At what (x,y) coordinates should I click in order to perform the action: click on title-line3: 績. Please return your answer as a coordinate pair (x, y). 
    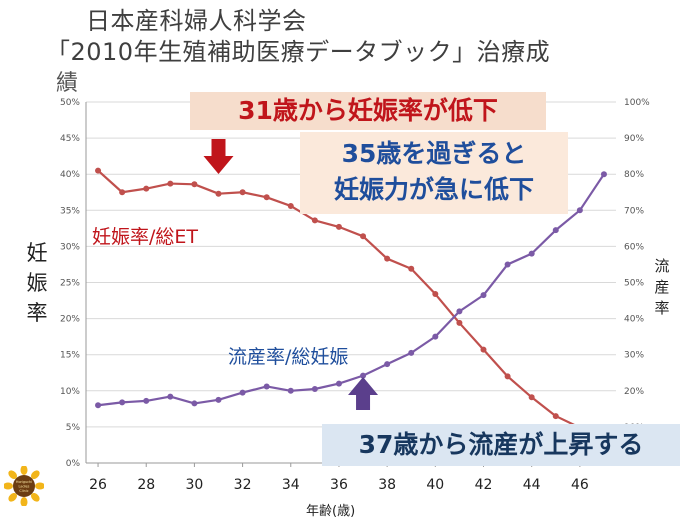
    Looking at the image, I should click on (67, 83).